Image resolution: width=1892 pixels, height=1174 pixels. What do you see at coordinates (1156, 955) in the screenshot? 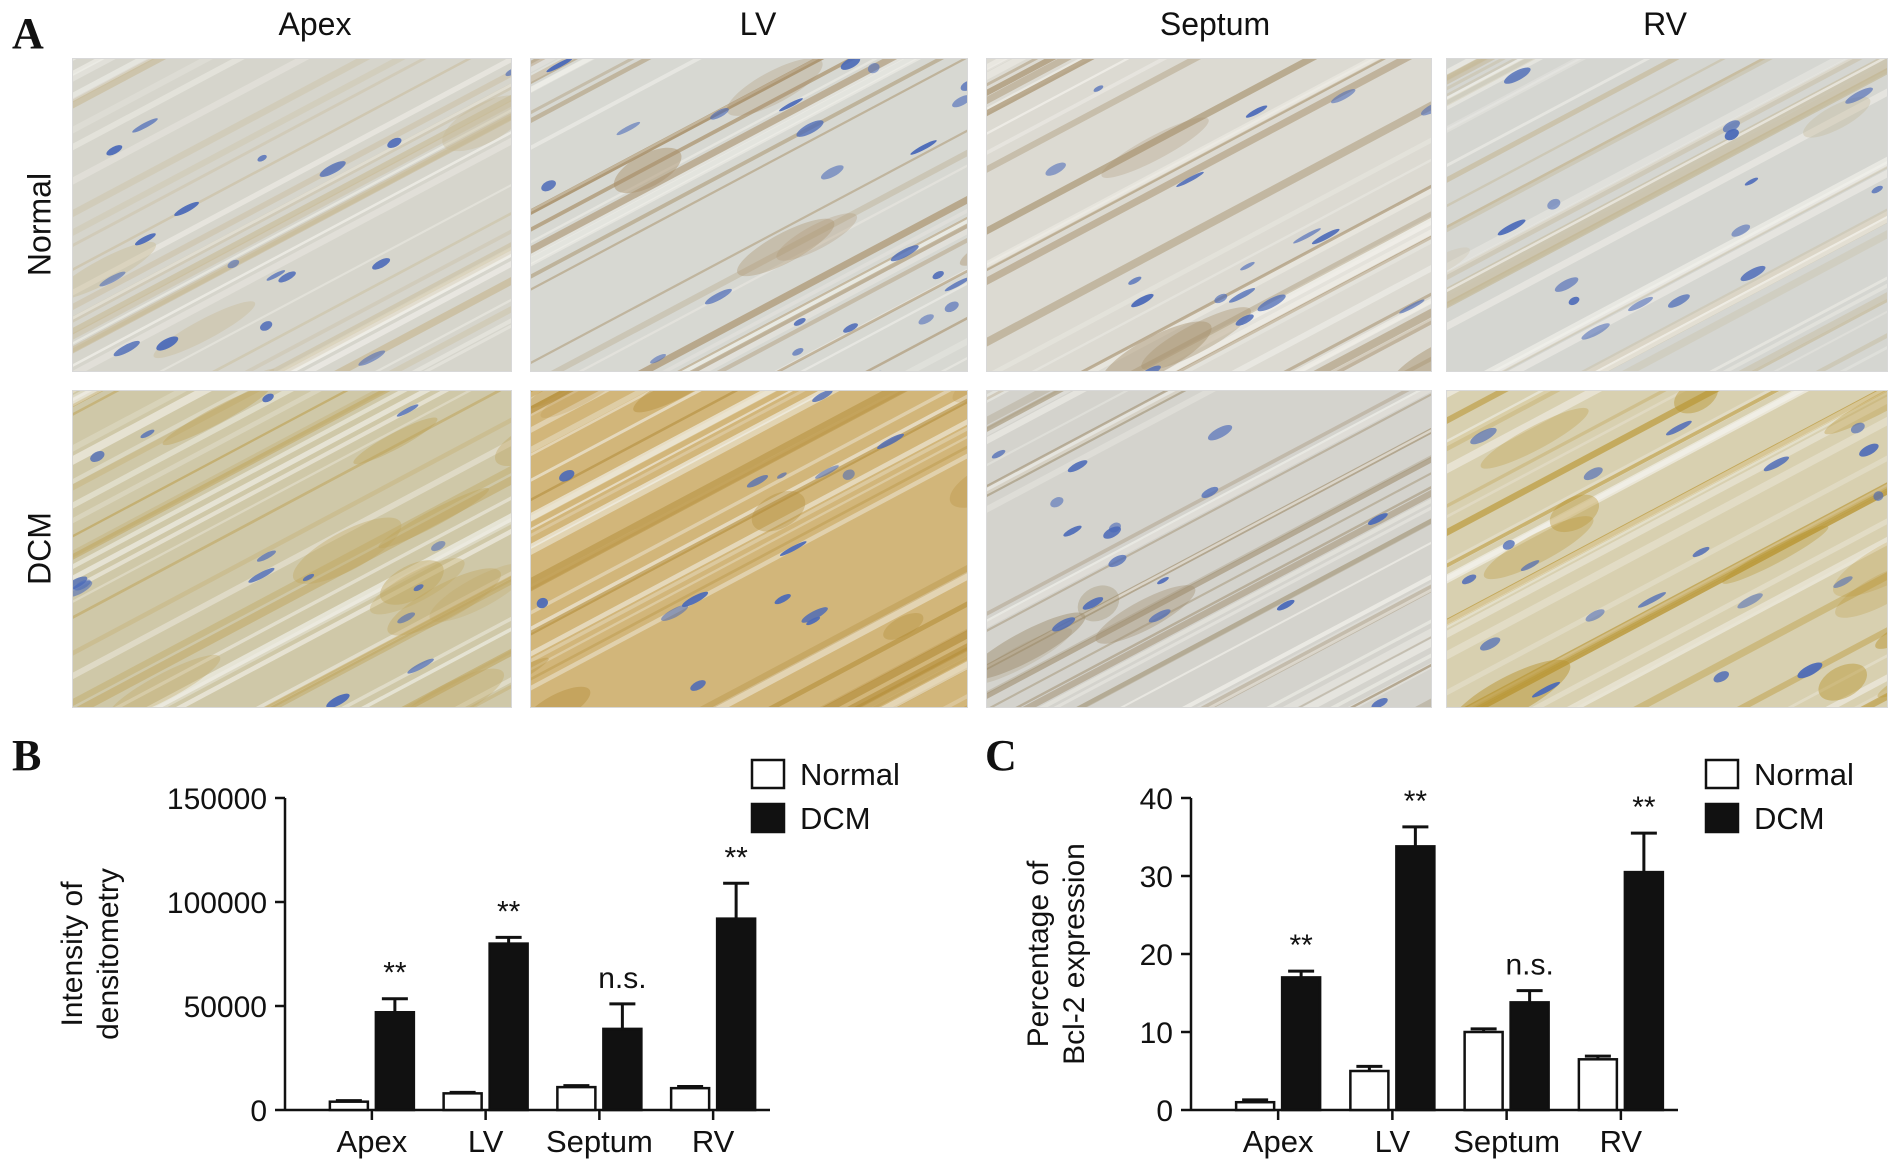
I see `y-tick-label: 20` at bounding box center [1156, 955].